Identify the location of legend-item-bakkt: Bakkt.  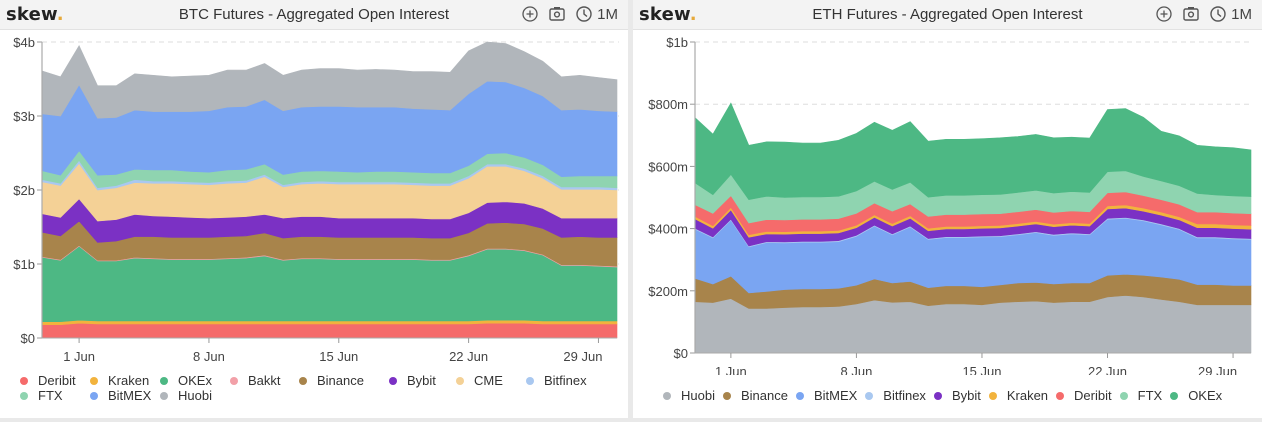
(264, 380).